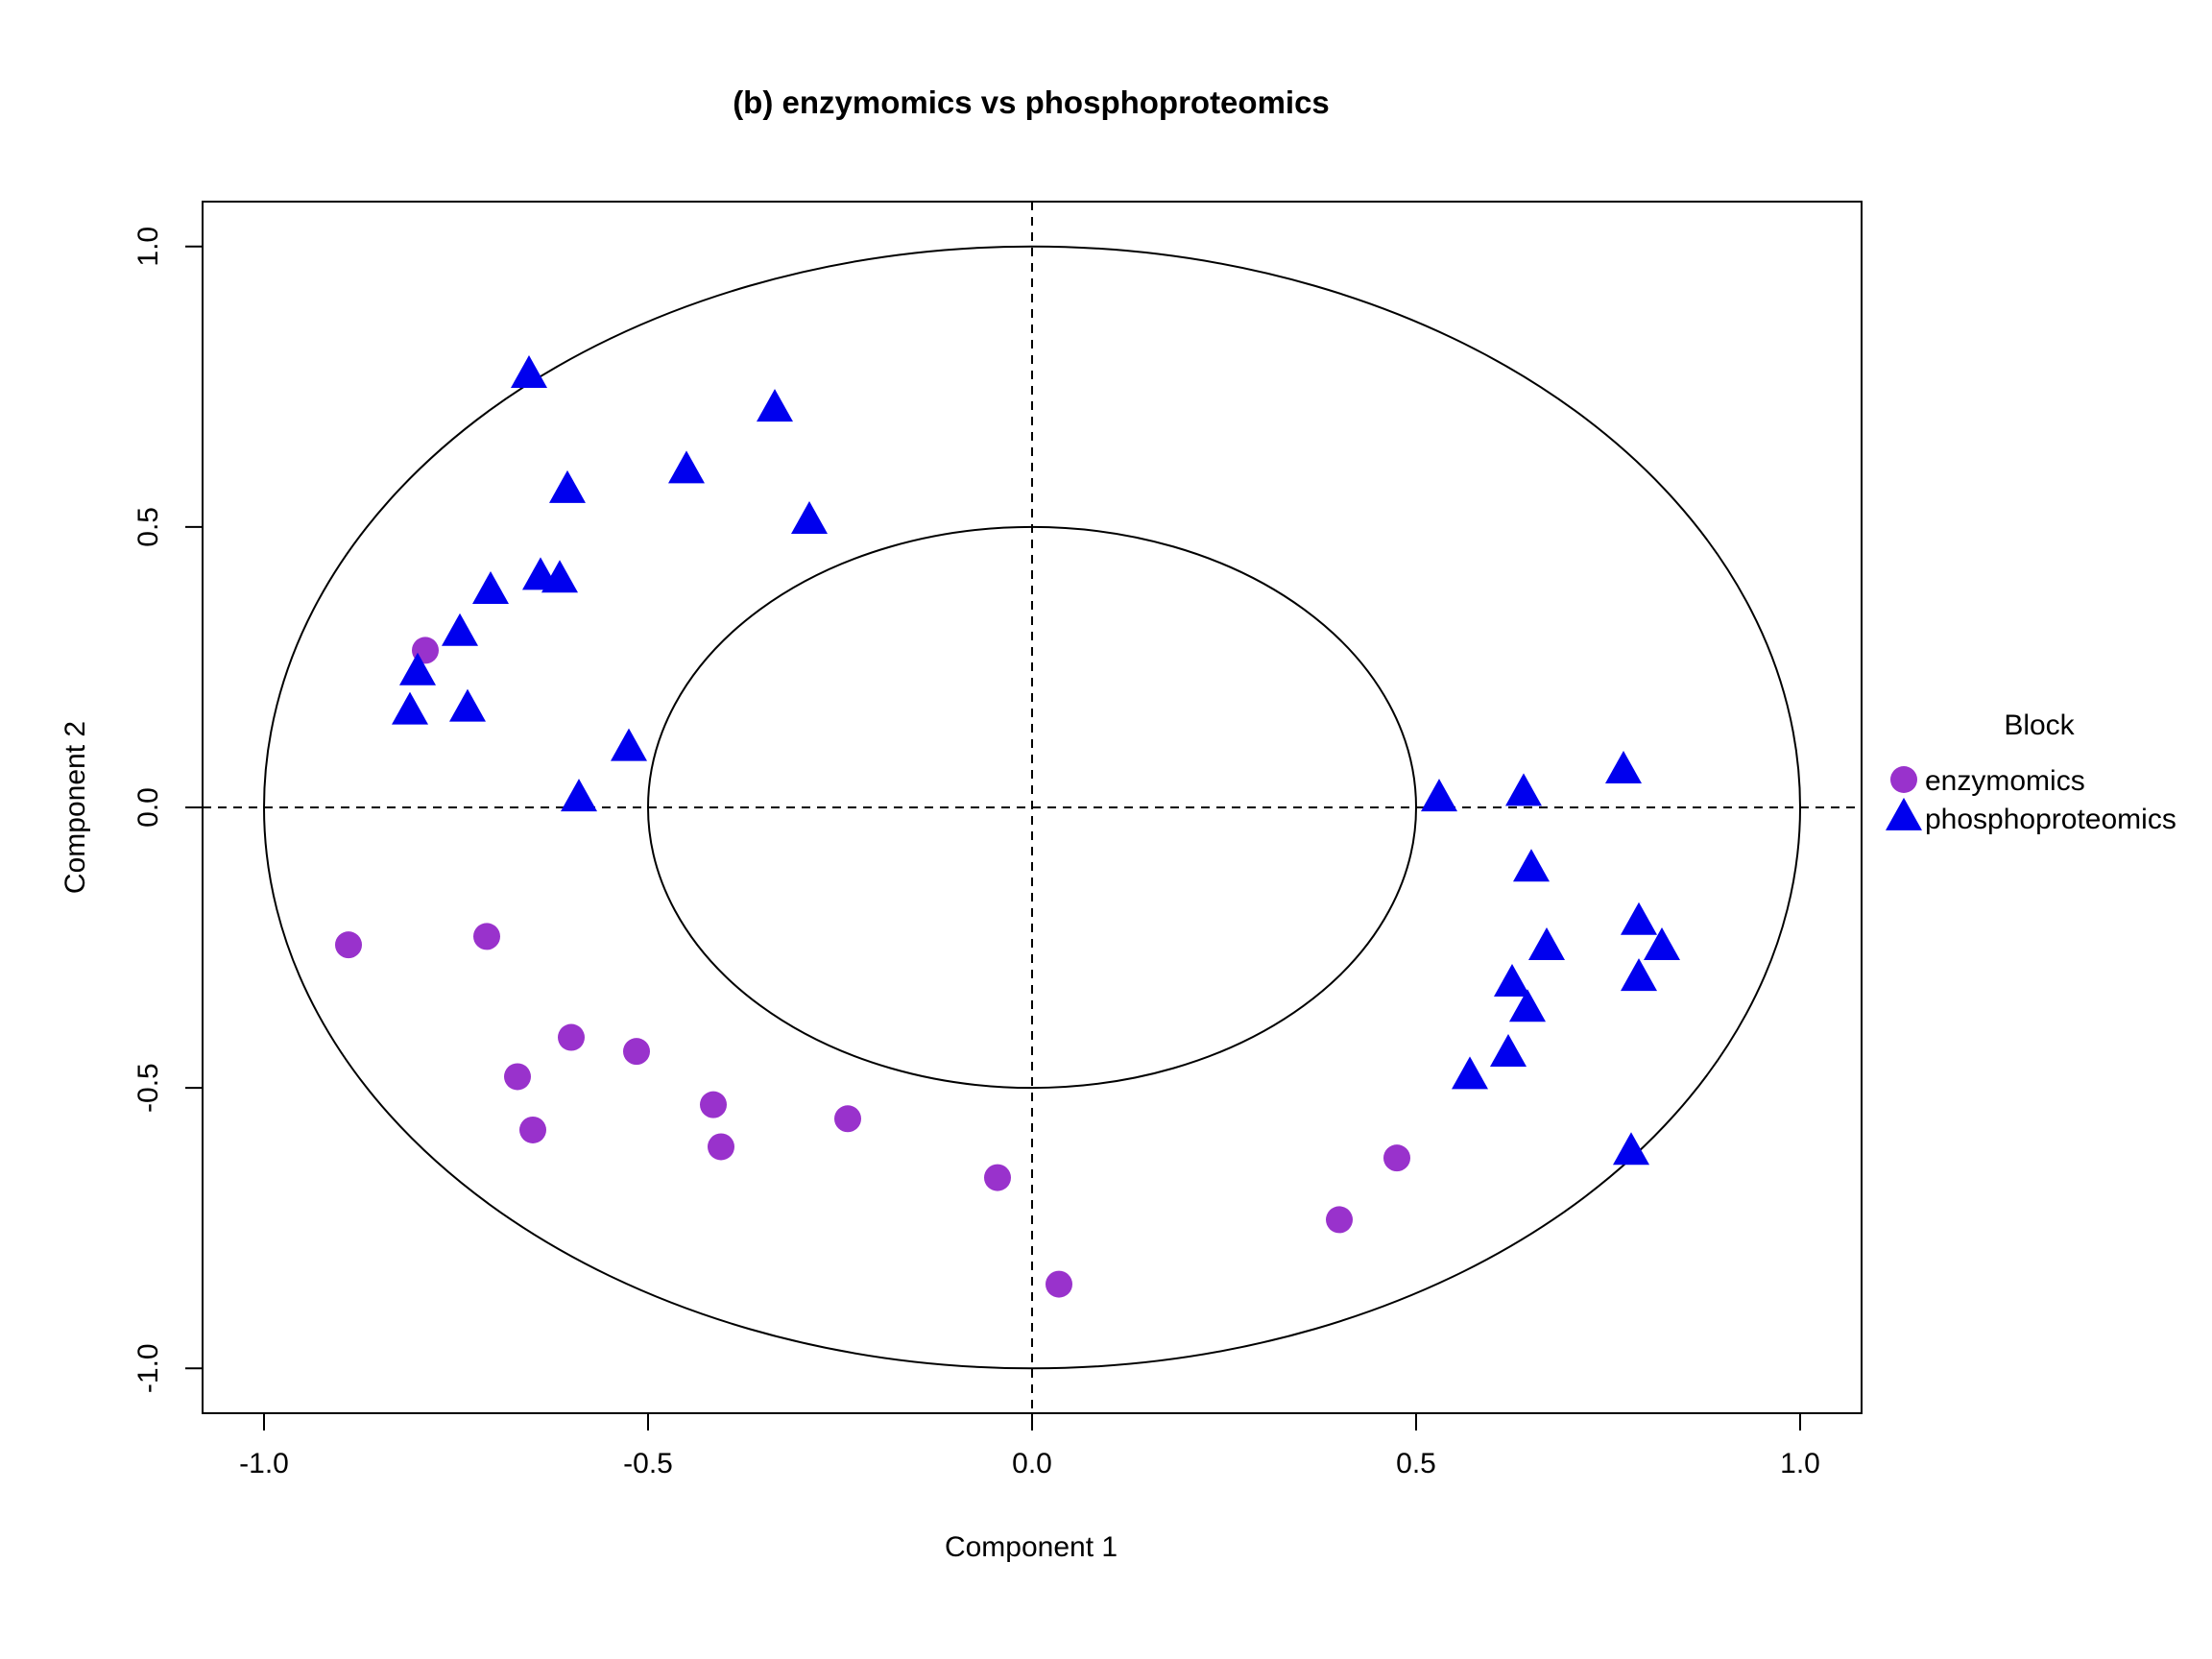 This screenshot has height=1659, width=2212. What do you see at coordinates (168, 810) in the screenshot?
I see `y-axis: -1.0 -0.5 0.0 0.5 1.0` at bounding box center [168, 810].